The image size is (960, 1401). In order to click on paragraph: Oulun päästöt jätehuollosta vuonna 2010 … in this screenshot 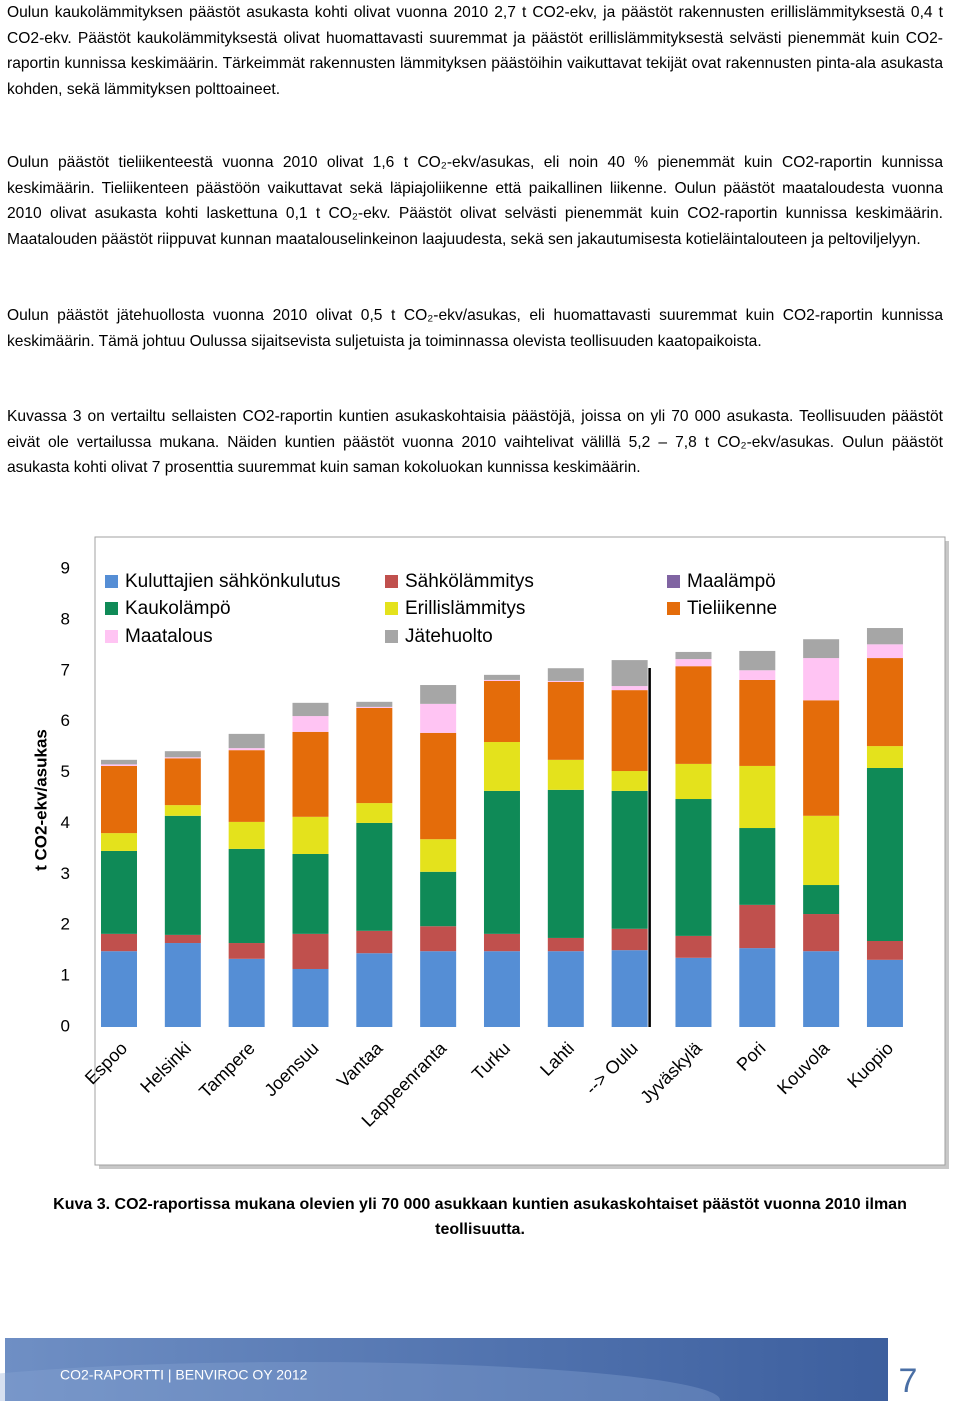, I will do `click(475, 328)`.